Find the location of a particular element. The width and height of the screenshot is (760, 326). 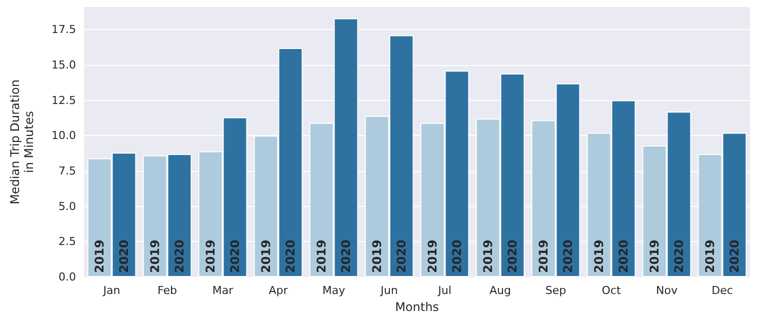

y-tick-label: 5.0 is located at coordinates (67, 206).